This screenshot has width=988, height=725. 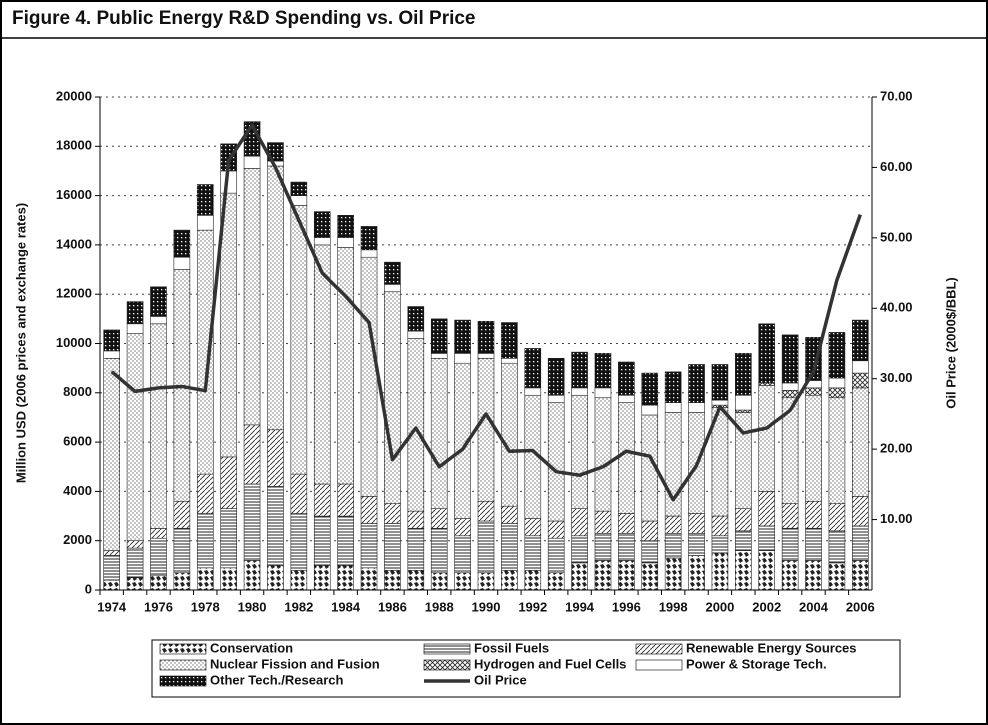 I want to click on x-tick-label: 1990, so click(x=486, y=606).